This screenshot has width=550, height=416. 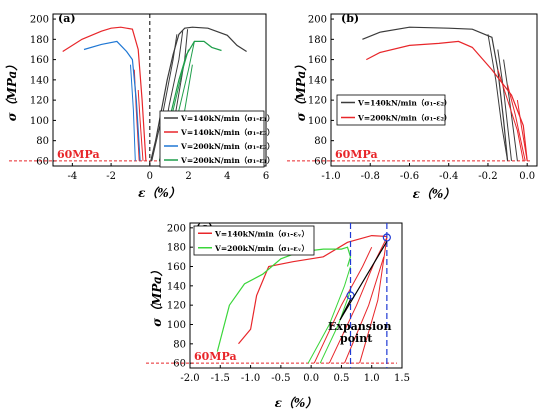 What do you see at coordinates (189, 378) in the screenshot?
I see `x-tick-label: -2.0` at bounding box center [189, 378].